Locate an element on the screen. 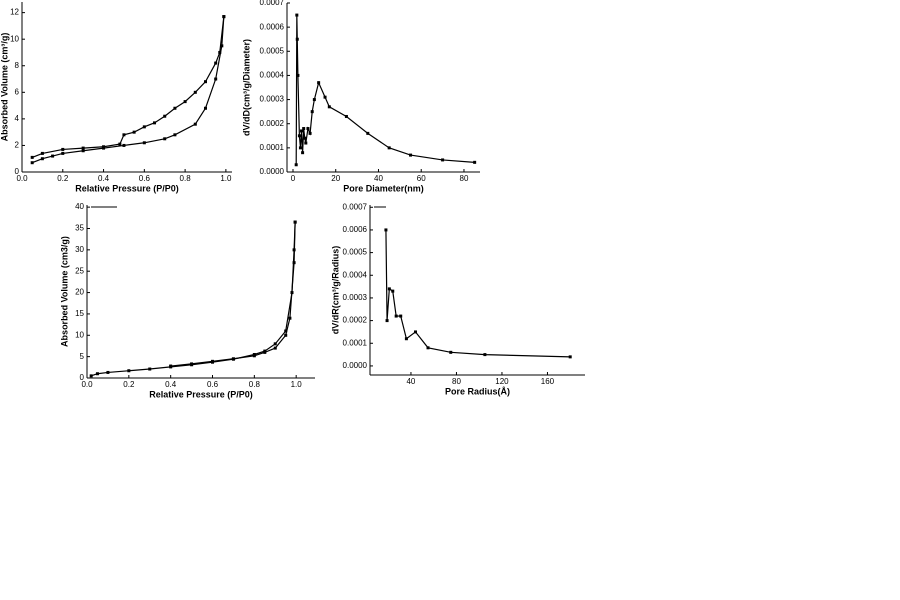 This screenshot has width=900, height=600. y-tick-label: 0.0005 is located at coordinates (355, 252).